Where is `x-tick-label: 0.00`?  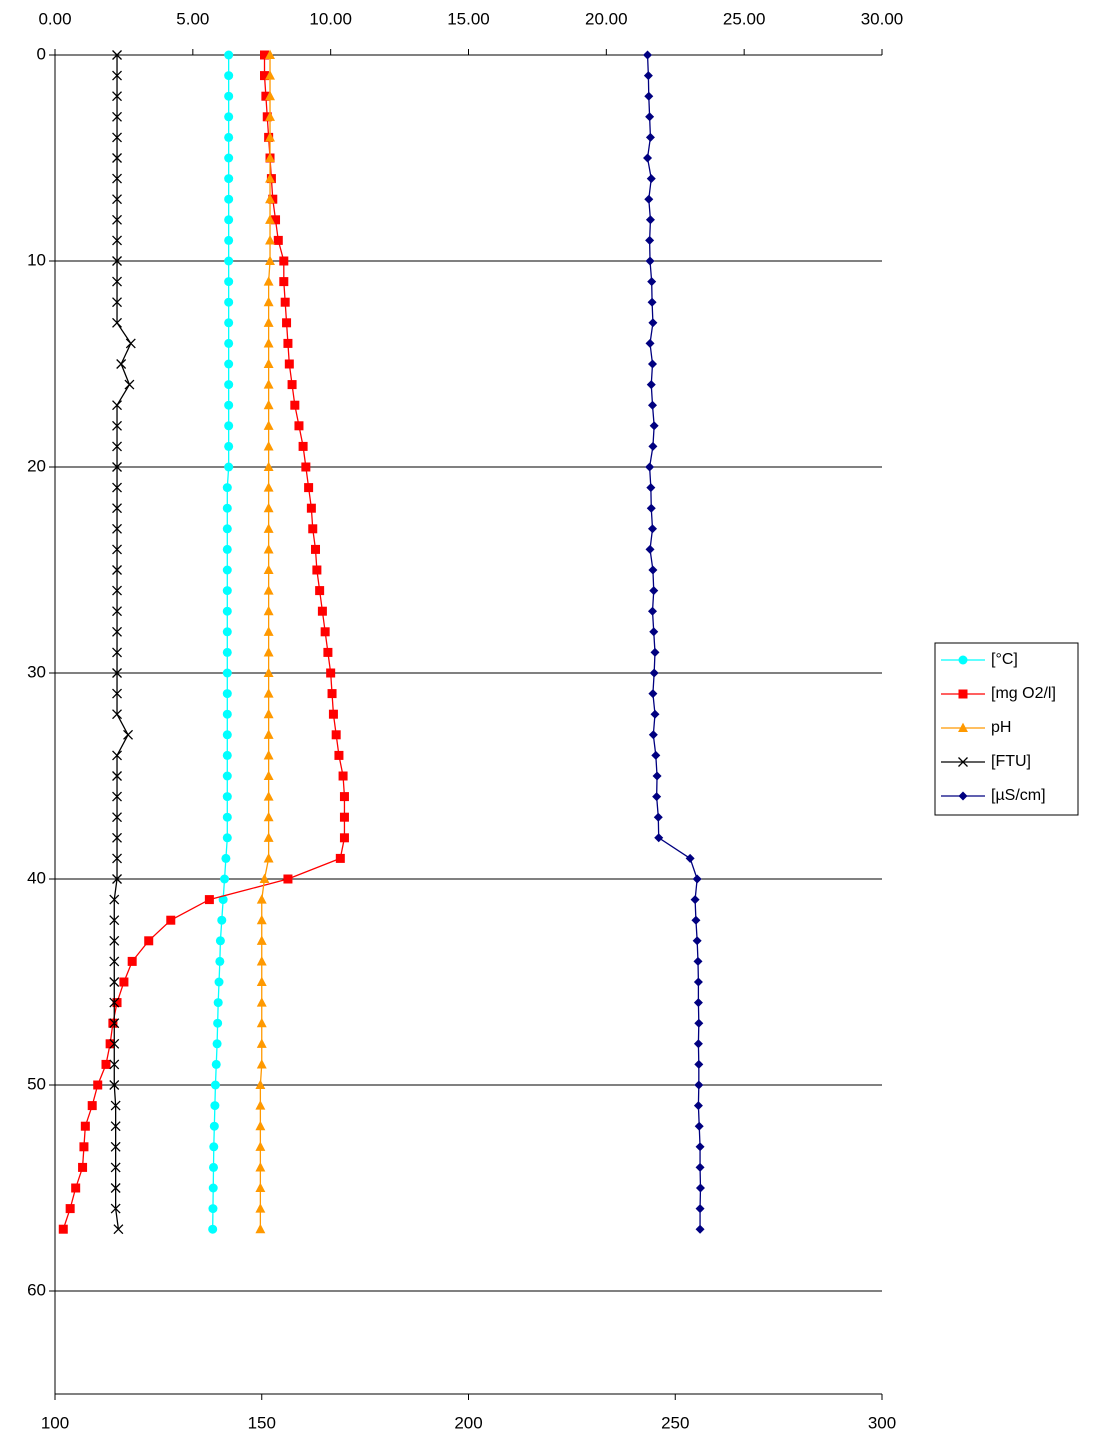
x-tick-label: 0.00 is located at coordinates (54, 18).